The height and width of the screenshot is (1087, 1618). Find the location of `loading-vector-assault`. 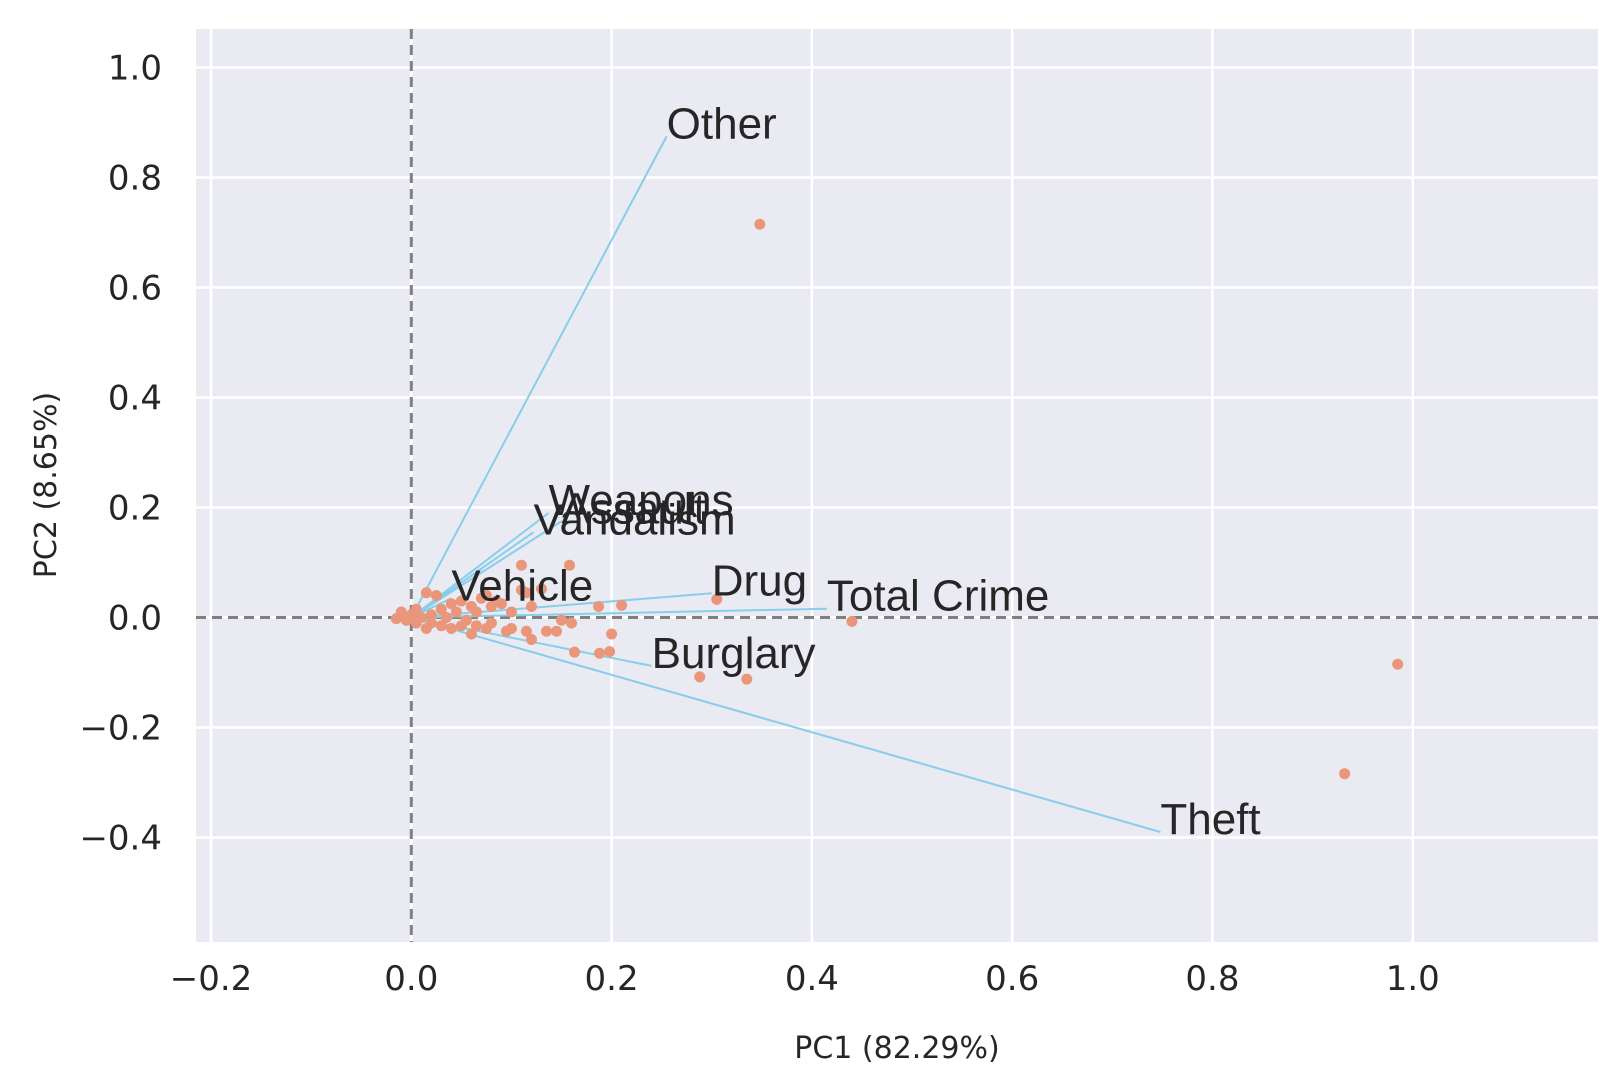

loading-vector-assault is located at coordinates (486, 569).